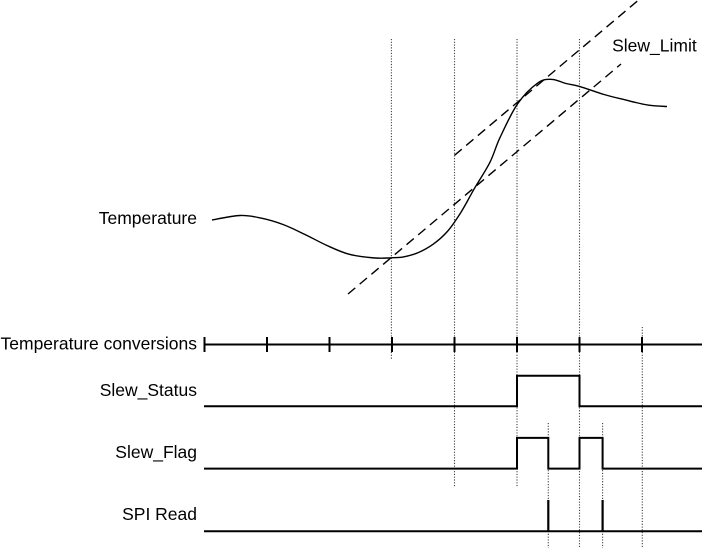  I want to click on svg-text: Slew_Flag, so click(156, 452).